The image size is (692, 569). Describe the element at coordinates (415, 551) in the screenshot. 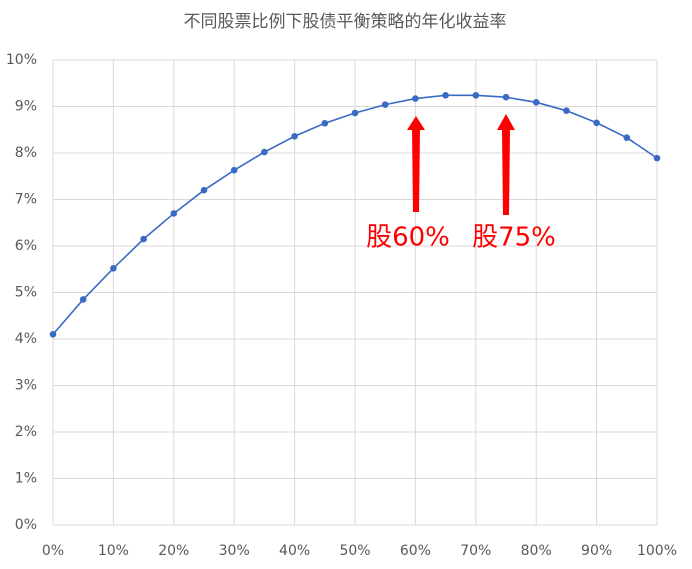

I see `x-tick-label: 60%` at that location.